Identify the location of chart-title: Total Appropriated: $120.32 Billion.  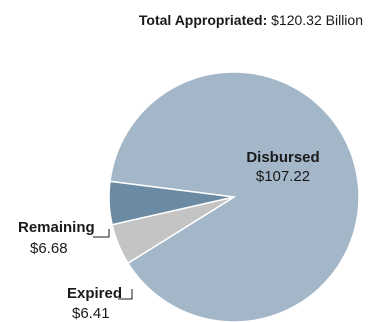
(251, 20).